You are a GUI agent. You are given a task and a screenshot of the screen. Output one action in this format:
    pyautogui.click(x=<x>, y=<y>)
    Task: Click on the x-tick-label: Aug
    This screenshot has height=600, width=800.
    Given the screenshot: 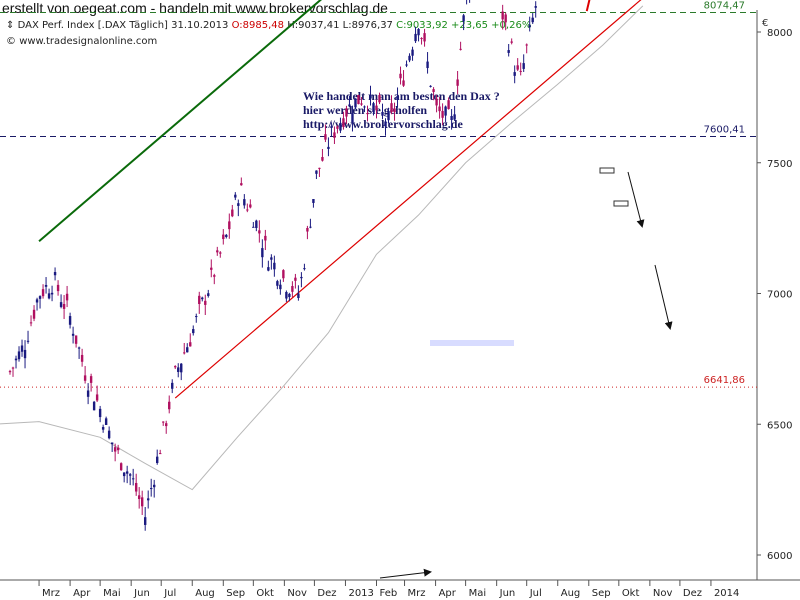 What is the action you would take?
    pyautogui.click(x=571, y=593)
    